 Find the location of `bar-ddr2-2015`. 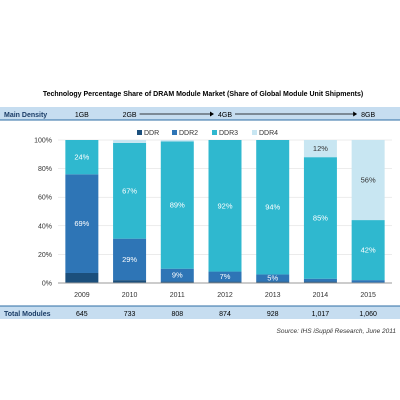

bar-ddr2-2015 is located at coordinates (368, 281).